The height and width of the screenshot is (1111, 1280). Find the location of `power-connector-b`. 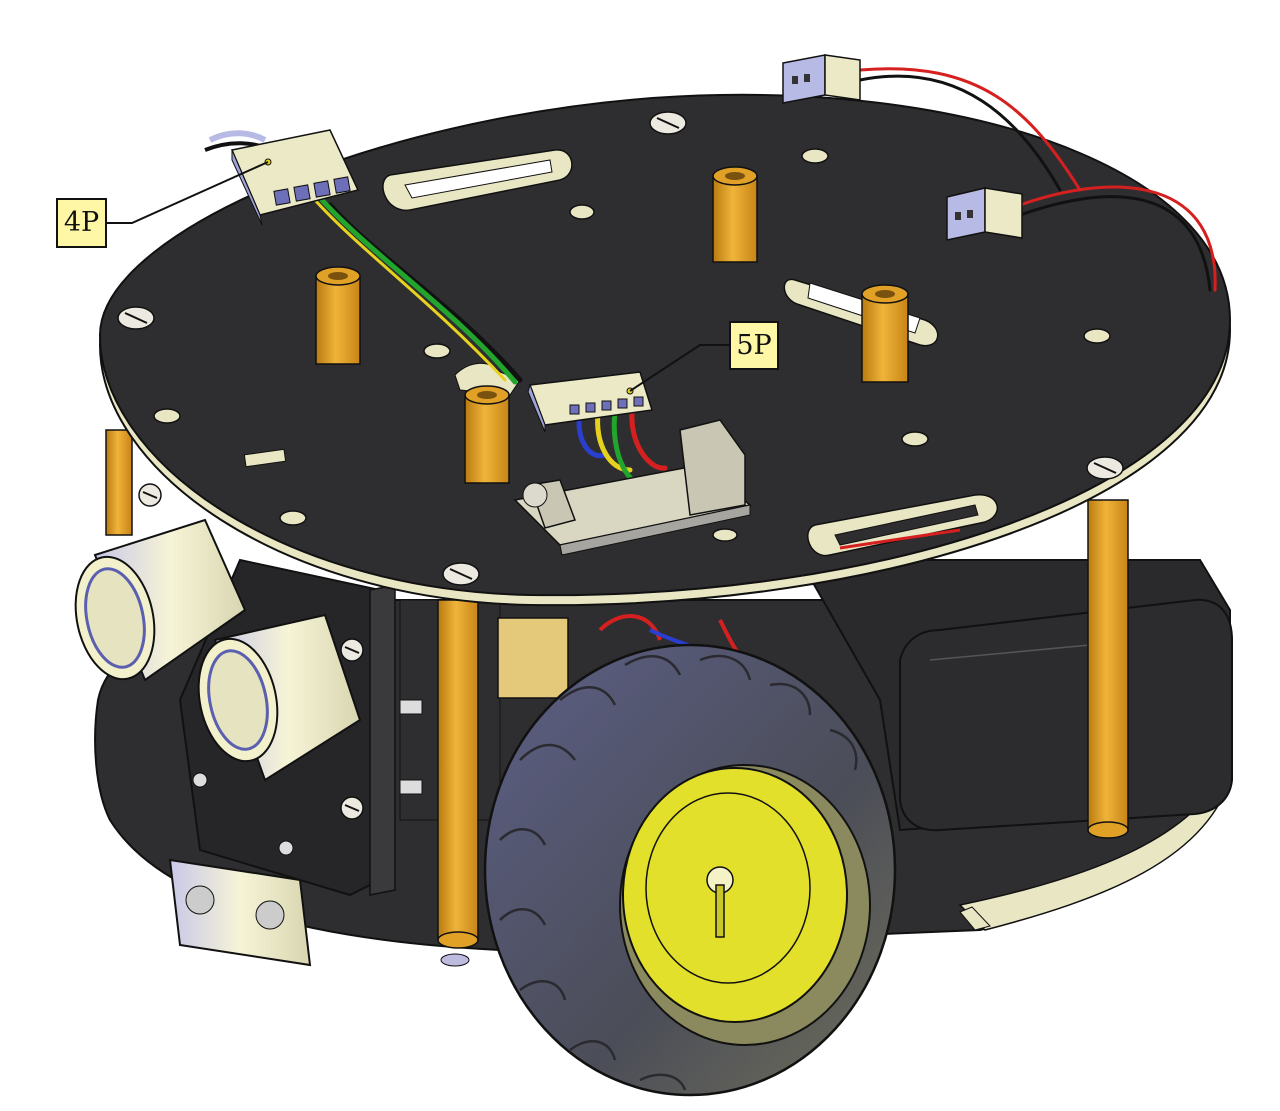

power-connector-b is located at coordinates (984, 214).